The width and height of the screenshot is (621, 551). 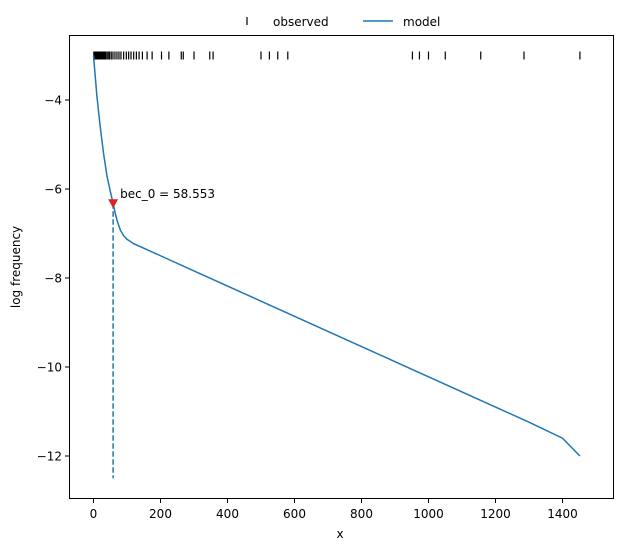 What do you see at coordinates (160, 514) in the screenshot?
I see `x-tick-label: 200` at bounding box center [160, 514].